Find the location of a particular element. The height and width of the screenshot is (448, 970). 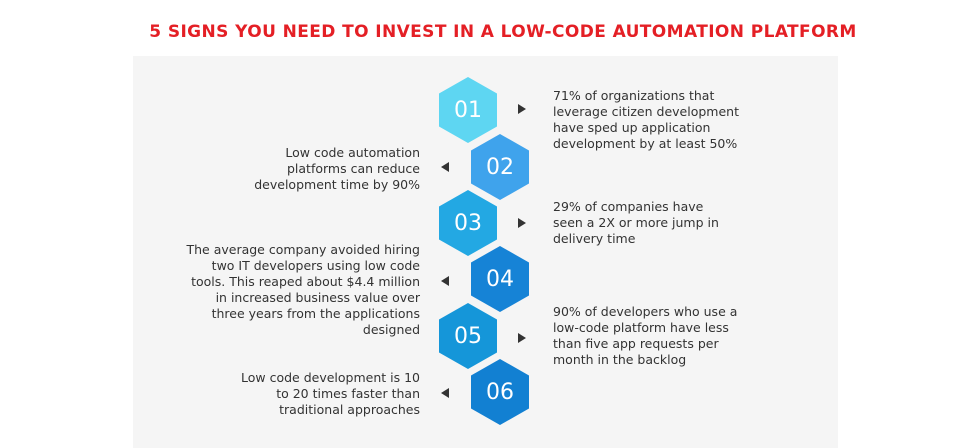

step-04-number: 04 is located at coordinates (500, 279).